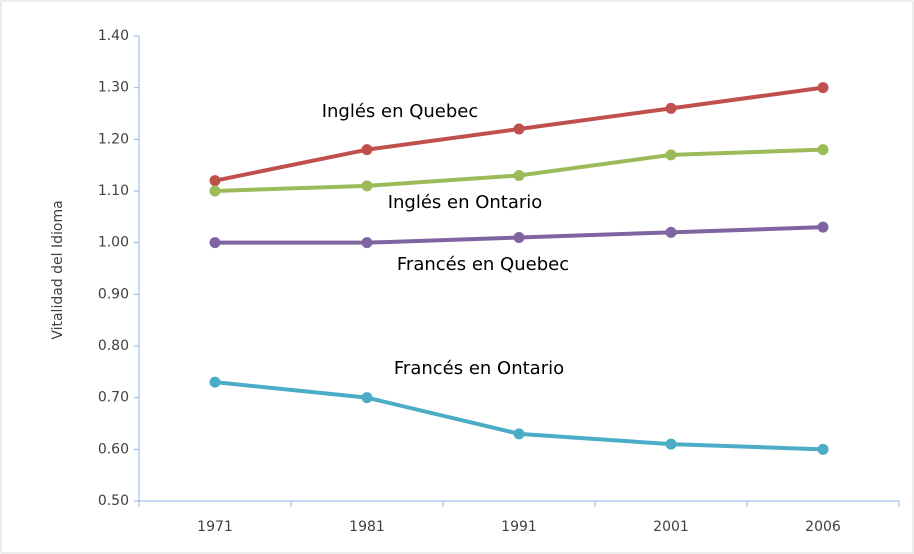  What do you see at coordinates (58, 269) in the screenshot?
I see `y-axis-label: Vitalidad del Idioma` at bounding box center [58, 269].